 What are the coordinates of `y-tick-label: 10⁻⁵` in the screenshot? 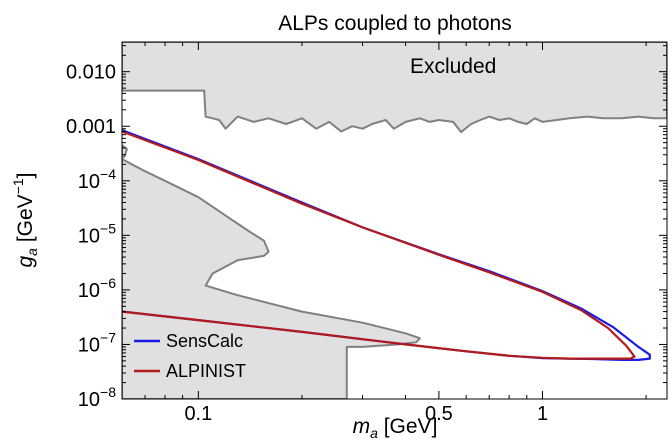 It's located at (97, 233).